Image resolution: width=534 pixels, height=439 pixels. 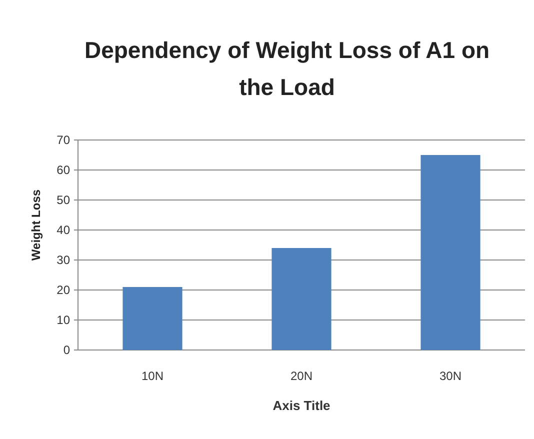 I want to click on y-tick-label: 10, so click(x=63, y=320).